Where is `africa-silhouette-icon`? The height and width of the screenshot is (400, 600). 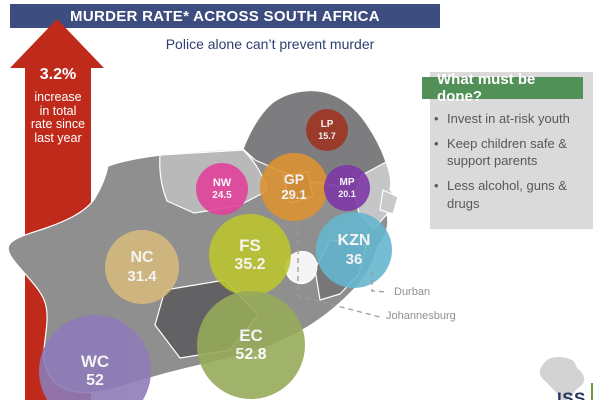
africa-silhouette-icon is located at coordinates (562, 378).